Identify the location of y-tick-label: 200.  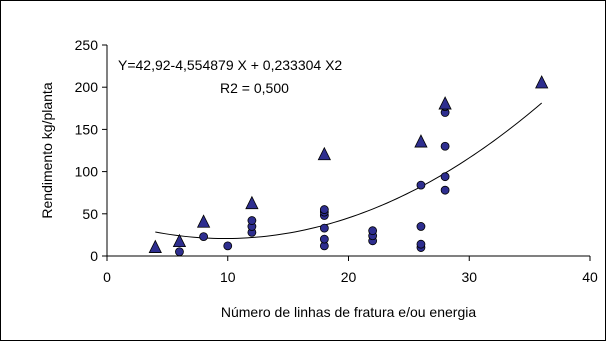
(87, 87).